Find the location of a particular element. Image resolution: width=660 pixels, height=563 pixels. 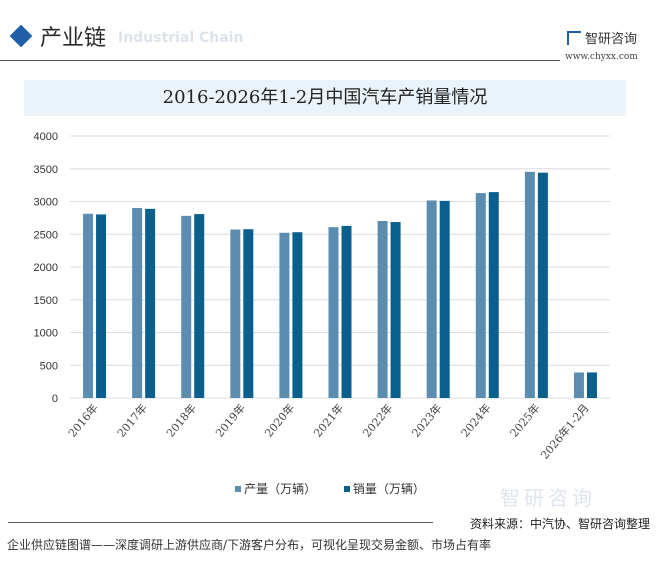

watermark: 智研咨询 is located at coordinates (548, 498).